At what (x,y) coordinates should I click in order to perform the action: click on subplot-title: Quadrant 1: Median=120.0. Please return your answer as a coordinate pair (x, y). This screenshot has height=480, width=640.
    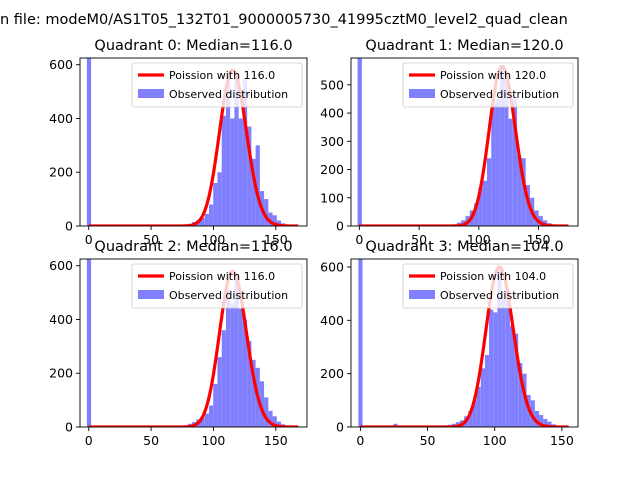
    Looking at the image, I should click on (464, 46).